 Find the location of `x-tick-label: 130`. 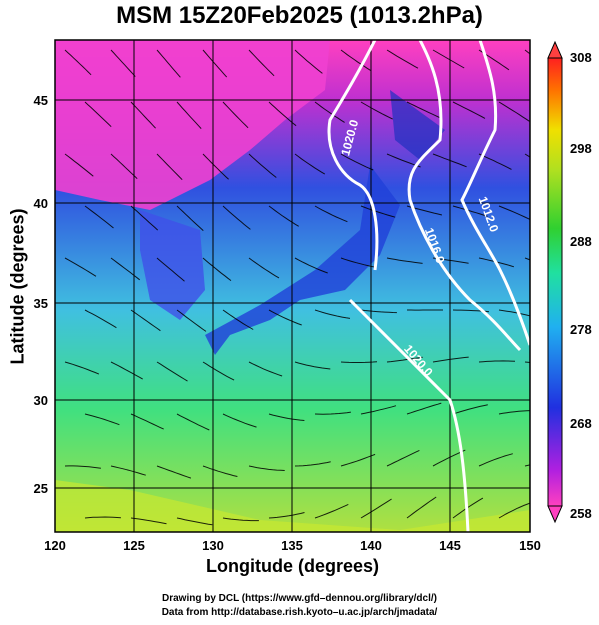

x-tick-label: 130 is located at coordinates (213, 545).